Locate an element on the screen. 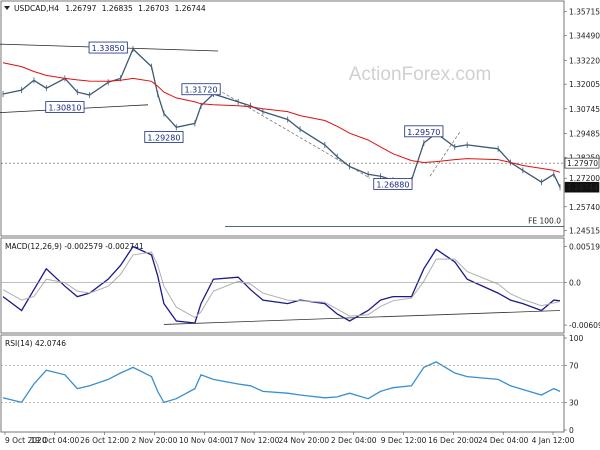  rsi-y-tick-label: 100 is located at coordinates (576, 338).